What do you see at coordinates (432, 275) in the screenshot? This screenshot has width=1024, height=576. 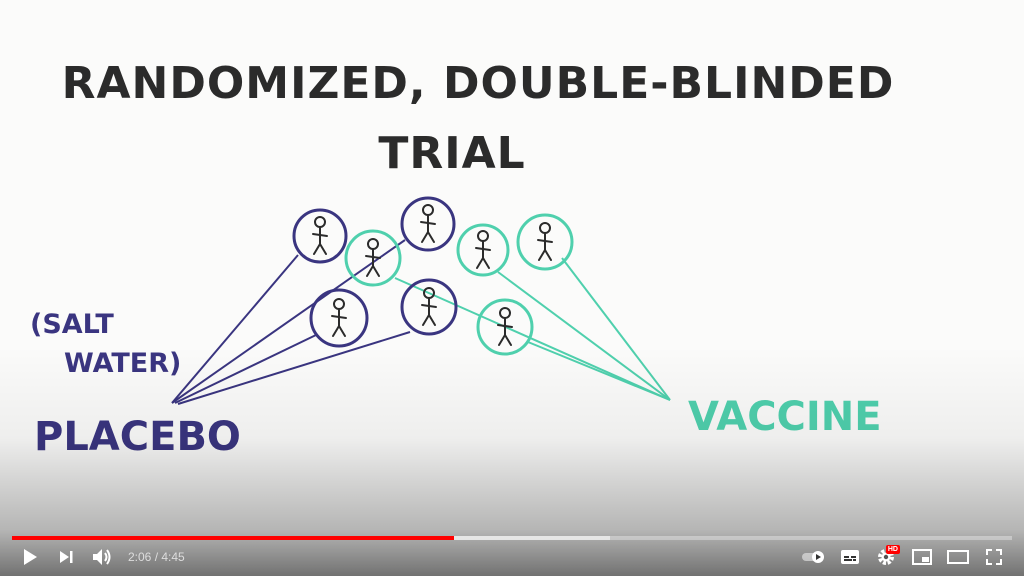 I see `stick-figures` at bounding box center [432, 275].